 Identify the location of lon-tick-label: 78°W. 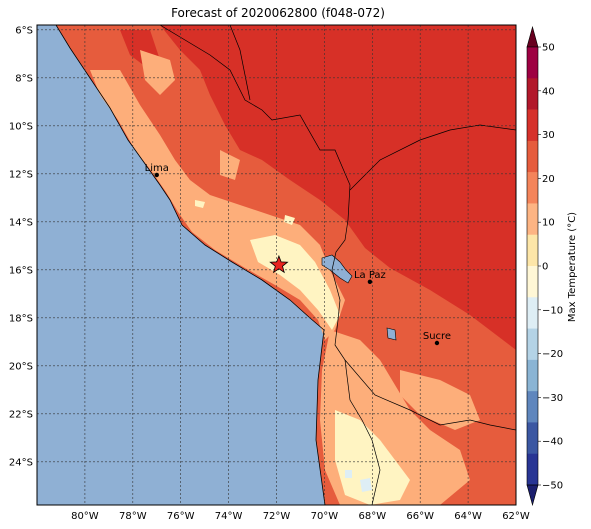
(133, 516).